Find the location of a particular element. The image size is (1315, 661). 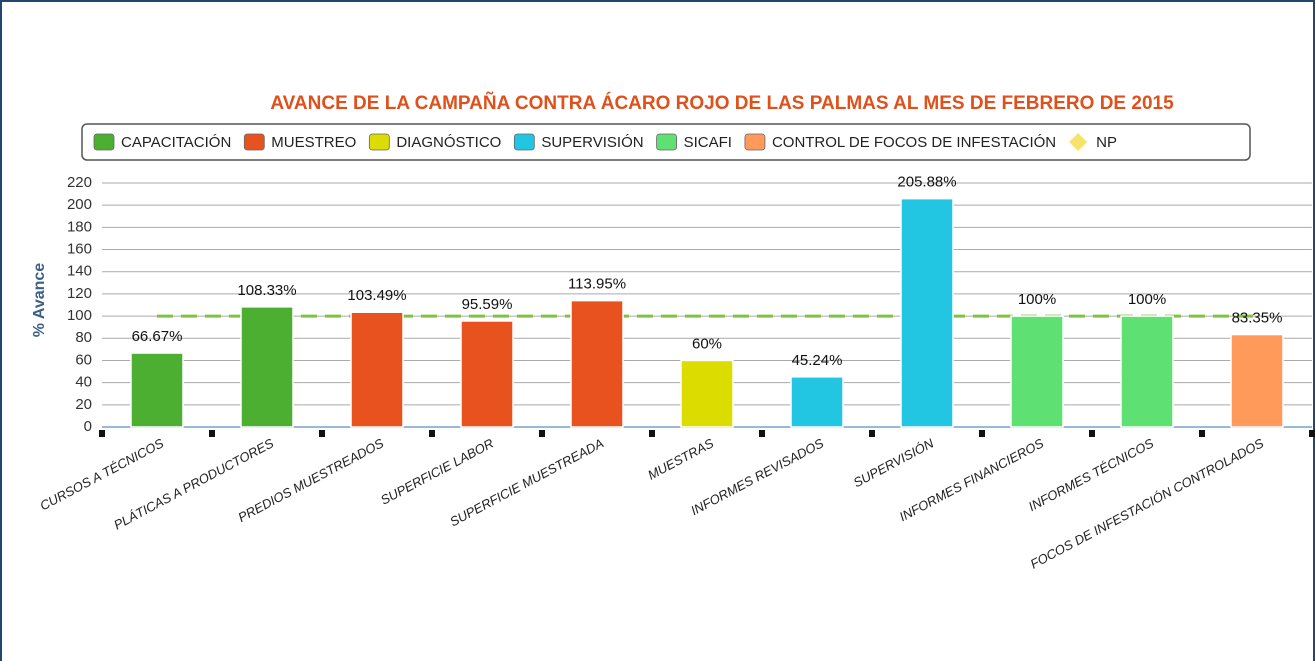

y-tick-label: 220 is located at coordinates (79, 182).